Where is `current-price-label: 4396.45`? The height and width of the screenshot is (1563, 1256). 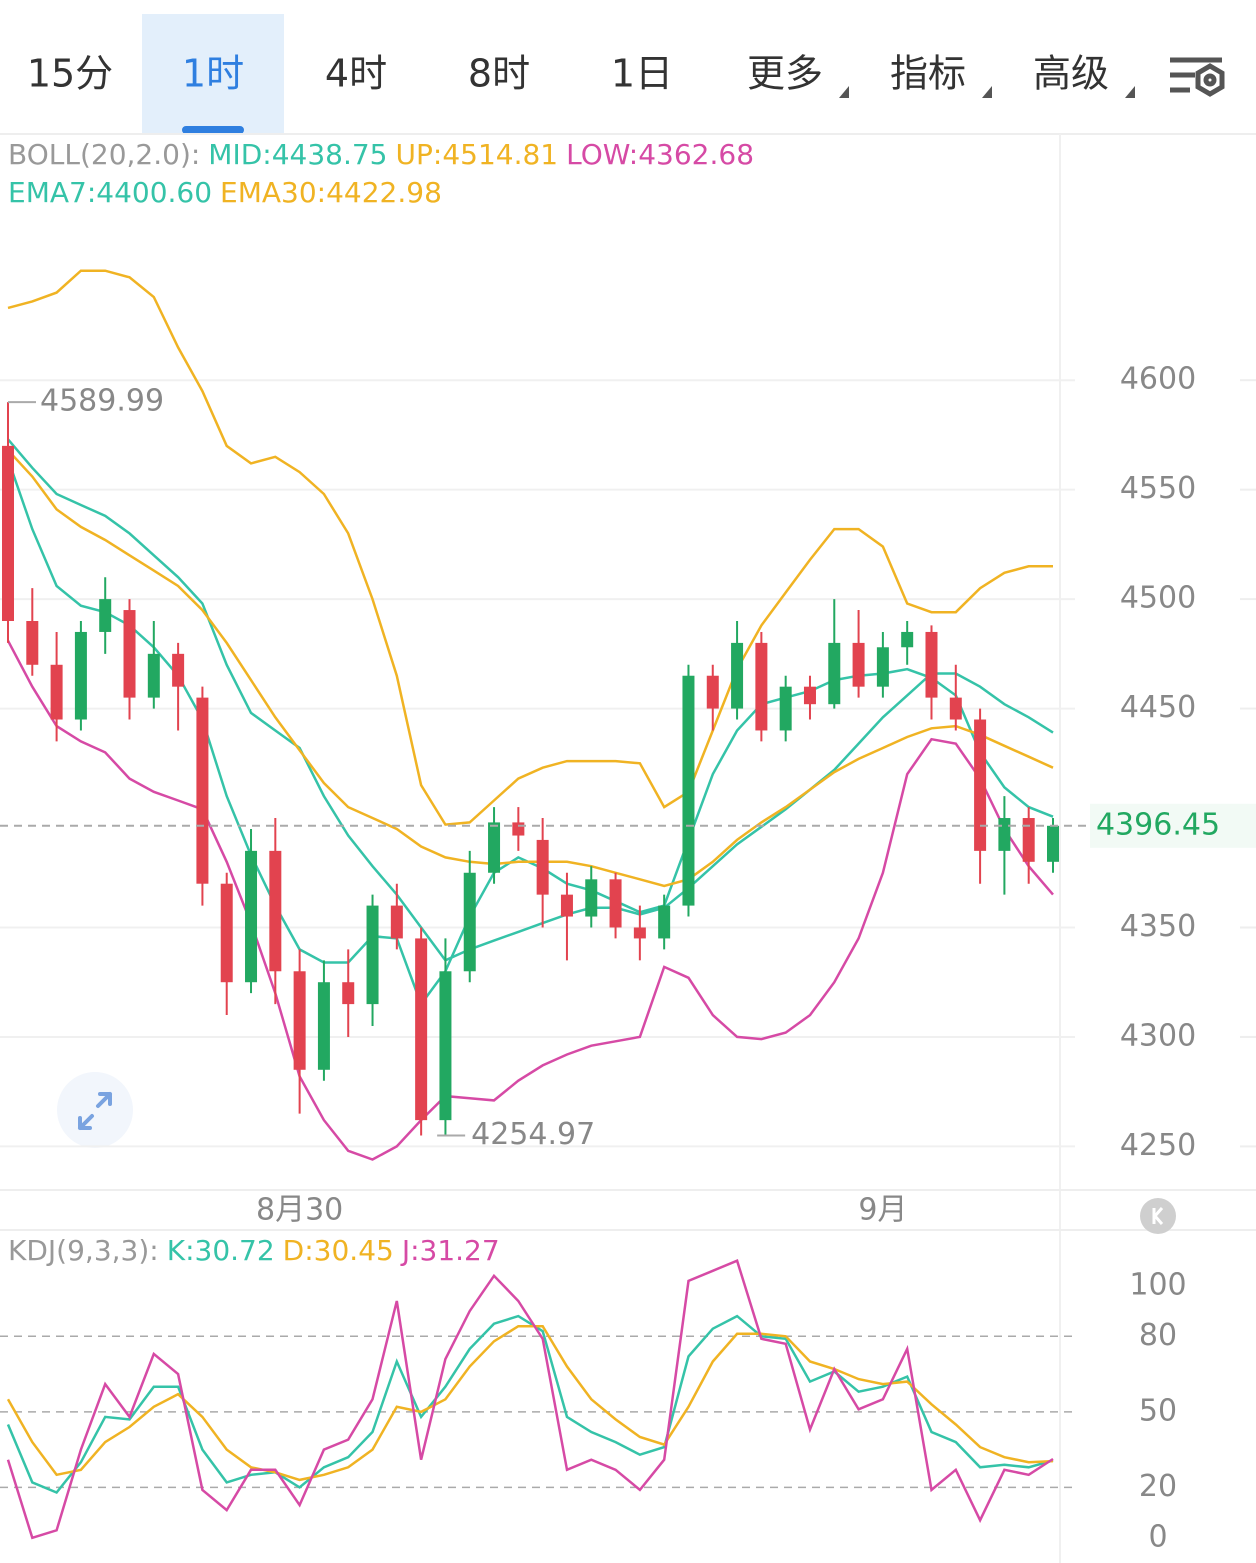 current-price-label: 4396.45 is located at coordinates (1158, 824).